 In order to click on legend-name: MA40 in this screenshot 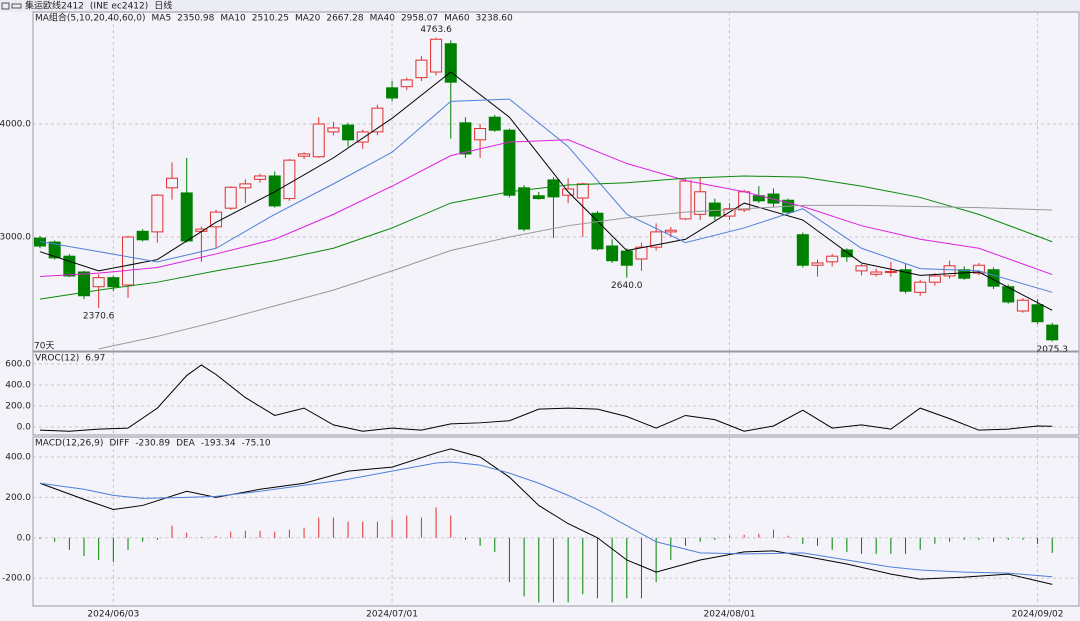, I will do `click(383, 19)`.